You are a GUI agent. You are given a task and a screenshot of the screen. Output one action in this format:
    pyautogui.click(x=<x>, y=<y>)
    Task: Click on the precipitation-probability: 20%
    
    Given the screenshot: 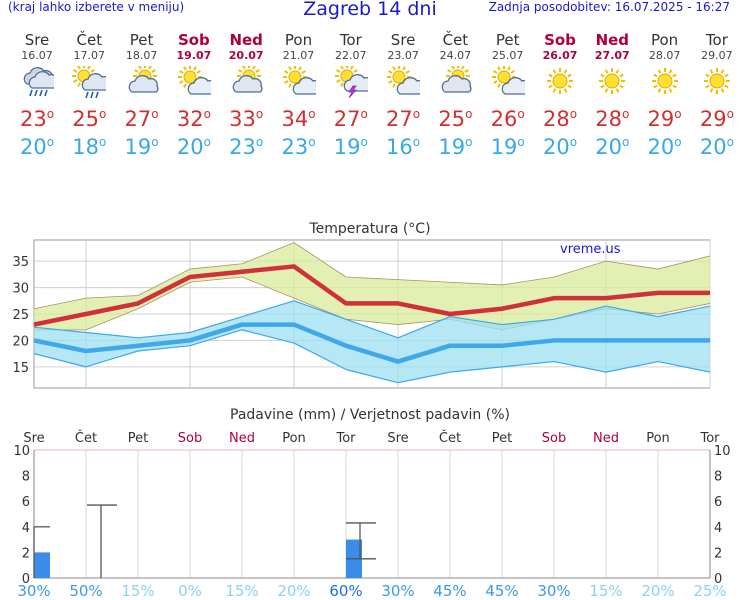 What is the action you would take?
    pyautogui.click(x=293, y=591)
    